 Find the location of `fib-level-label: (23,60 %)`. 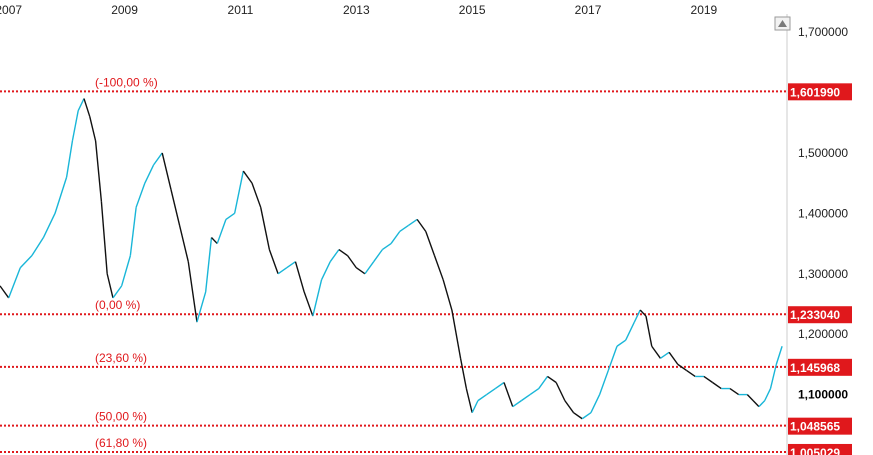

fib-level-label: (23,60 %) is located at coordinates (121, 358).